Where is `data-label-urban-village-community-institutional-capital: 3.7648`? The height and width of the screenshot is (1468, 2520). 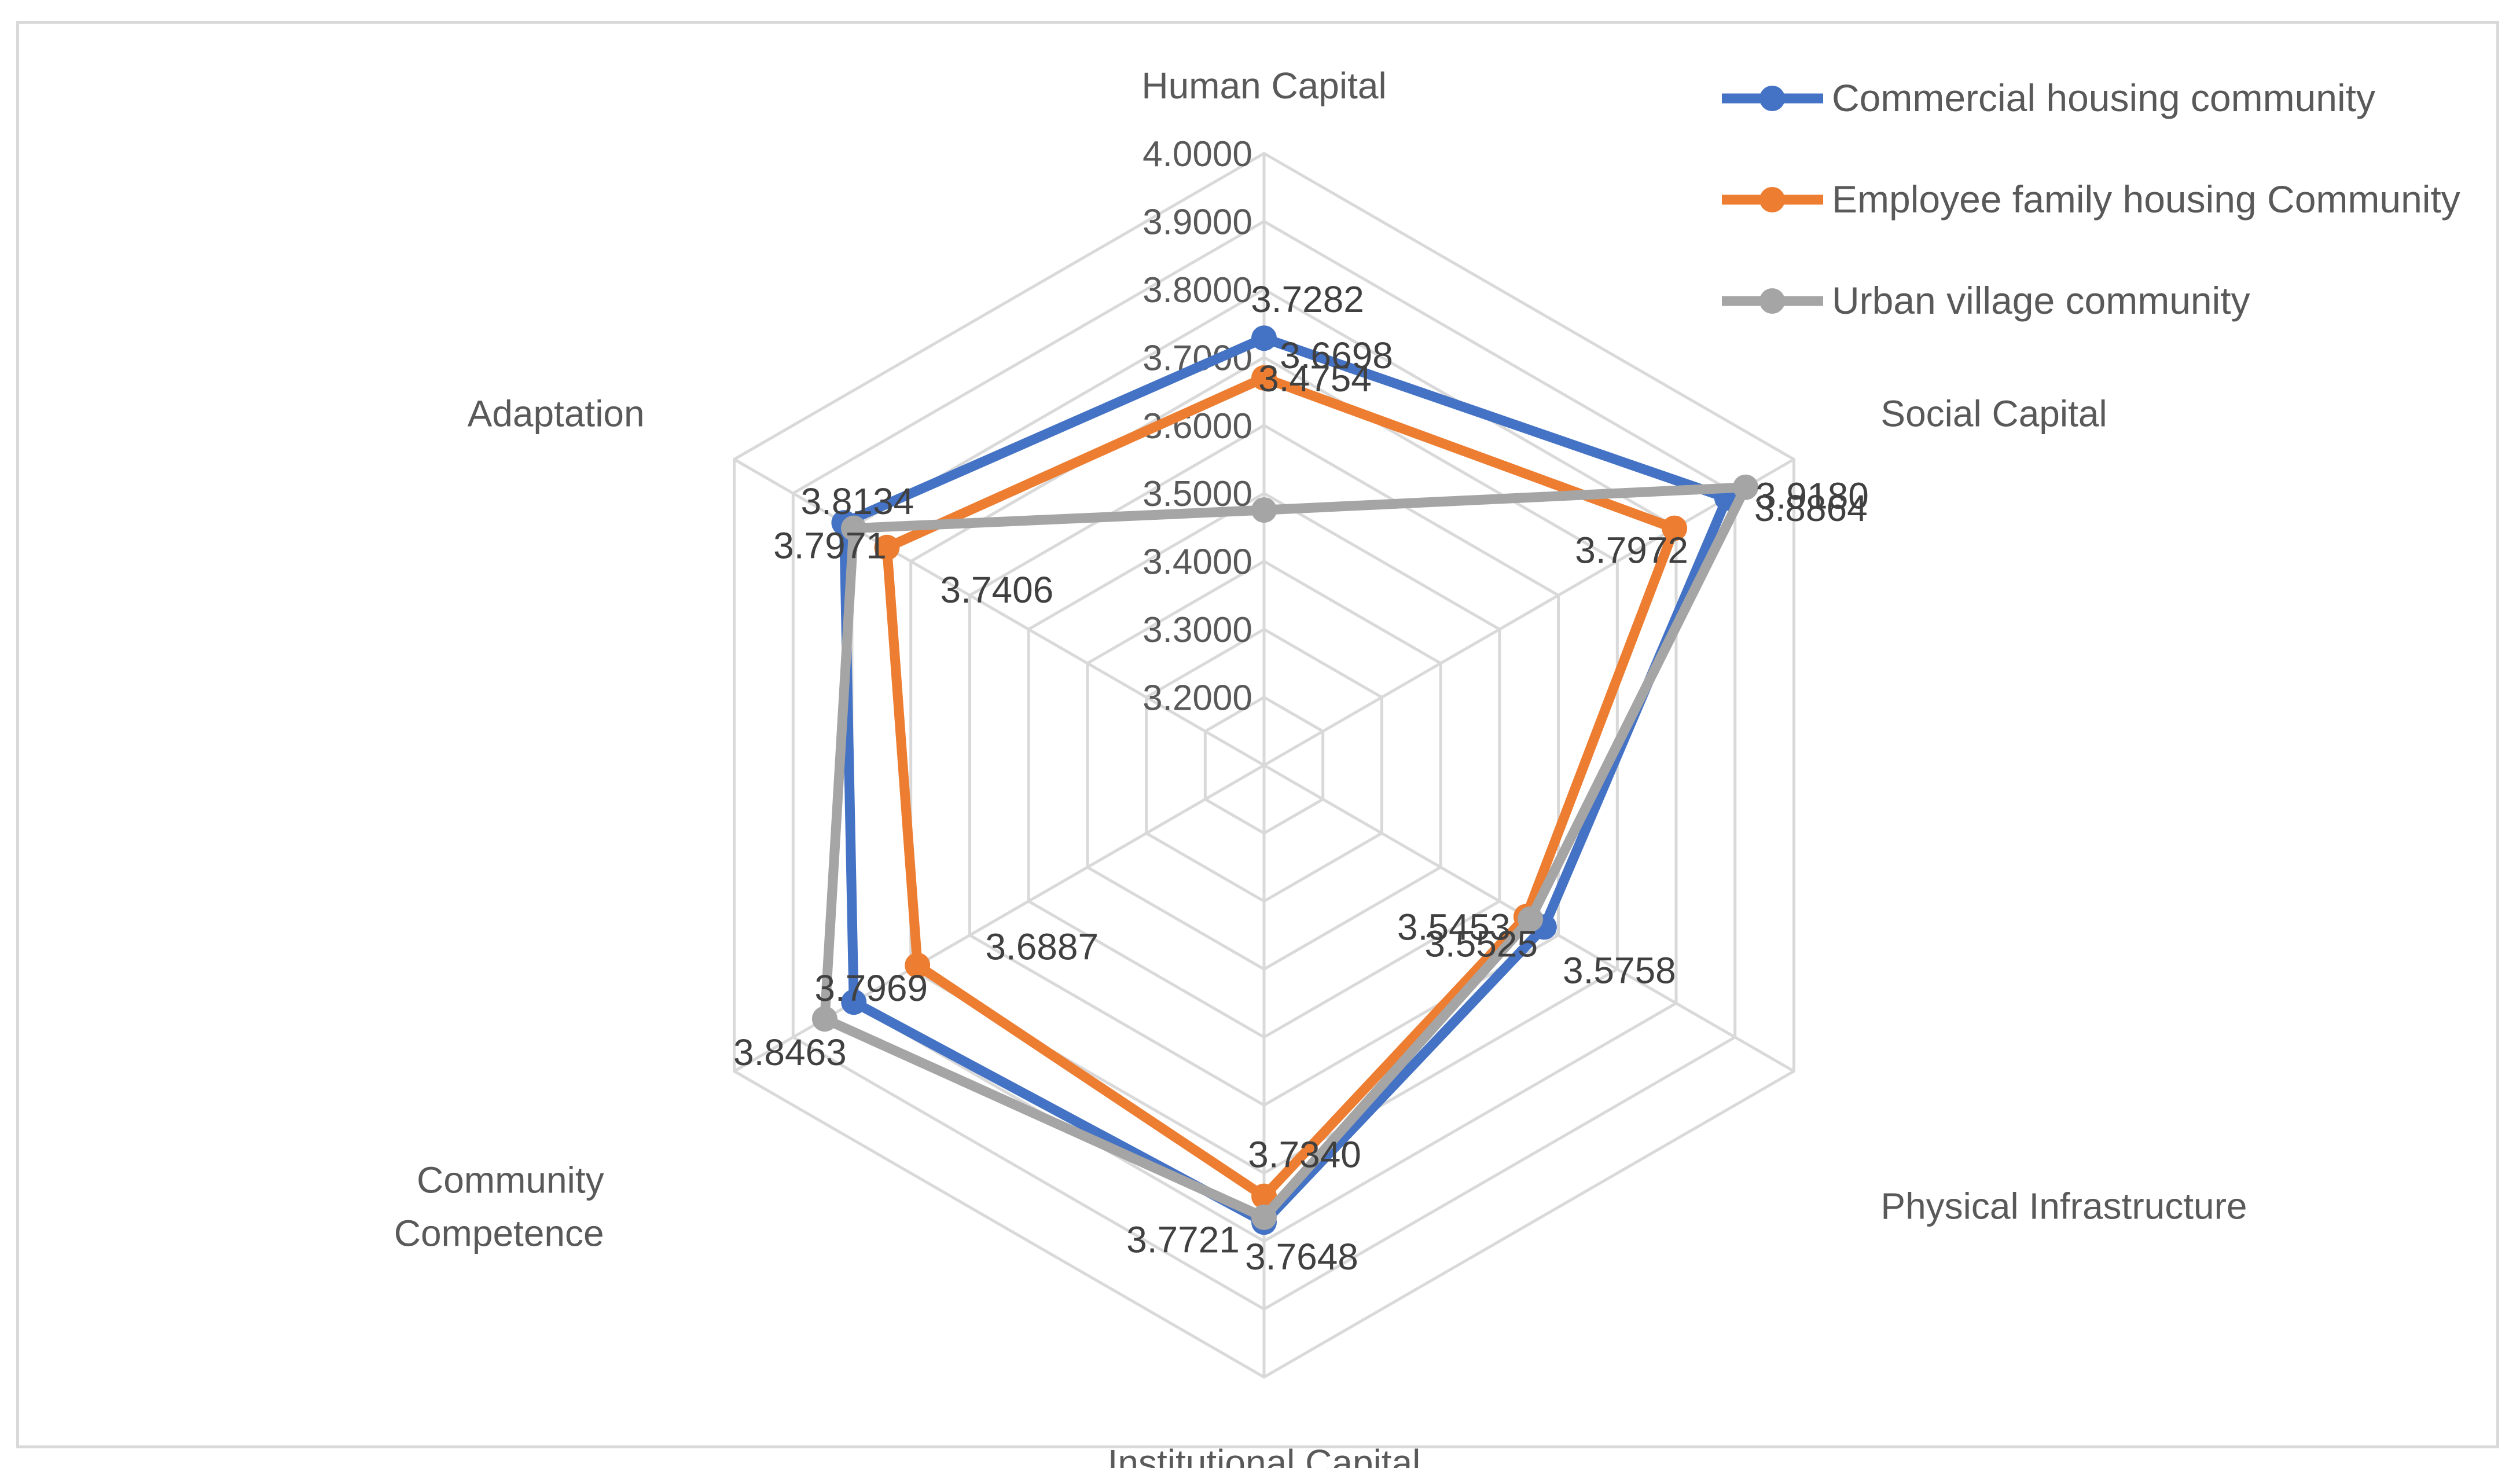
data-label-urban-village-community-institutional-capital: 3.7648 is located at coordinates (1301, 1257).